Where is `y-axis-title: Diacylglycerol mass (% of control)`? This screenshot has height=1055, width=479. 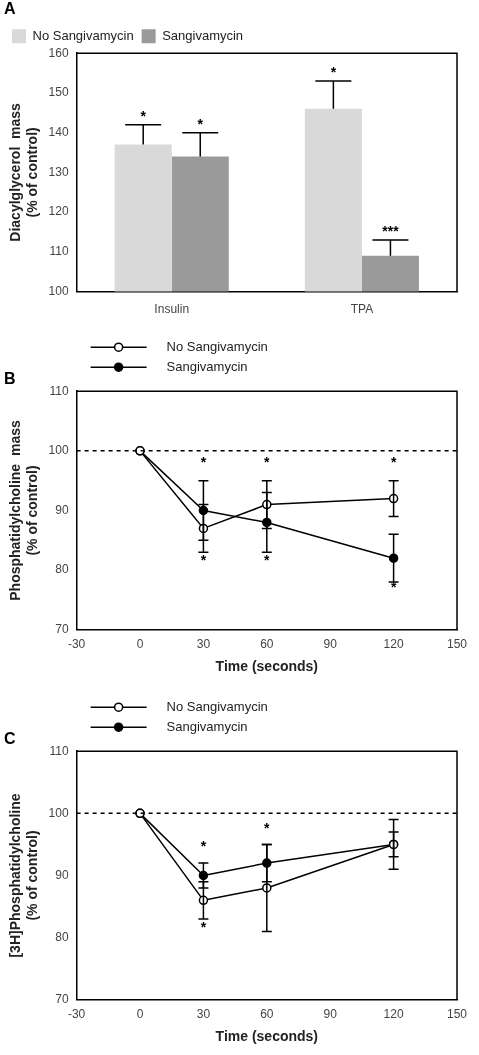 y-axis-title: Diacylglycerol mass (% of control) is located at coordinates (24, 172).